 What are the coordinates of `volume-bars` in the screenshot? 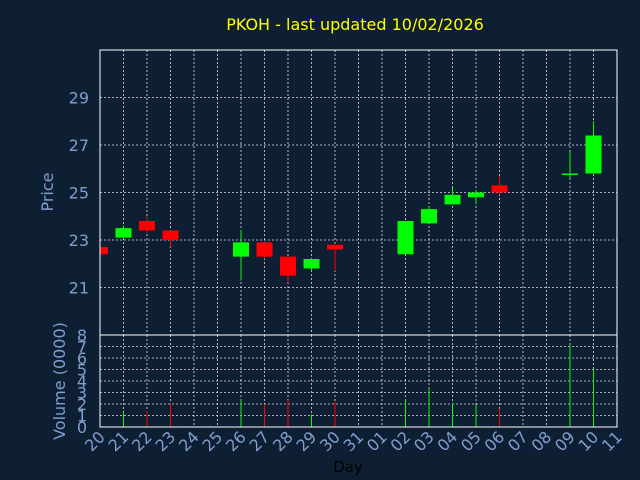 It's located at (358, 386).